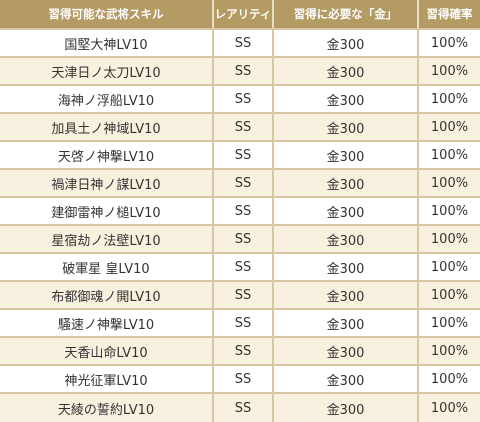 Image resolution: width=480 pixels, height=422 pixels. I want to click on skill-name-cell: 天啓ノ神撃LV10, so click(106, 157).